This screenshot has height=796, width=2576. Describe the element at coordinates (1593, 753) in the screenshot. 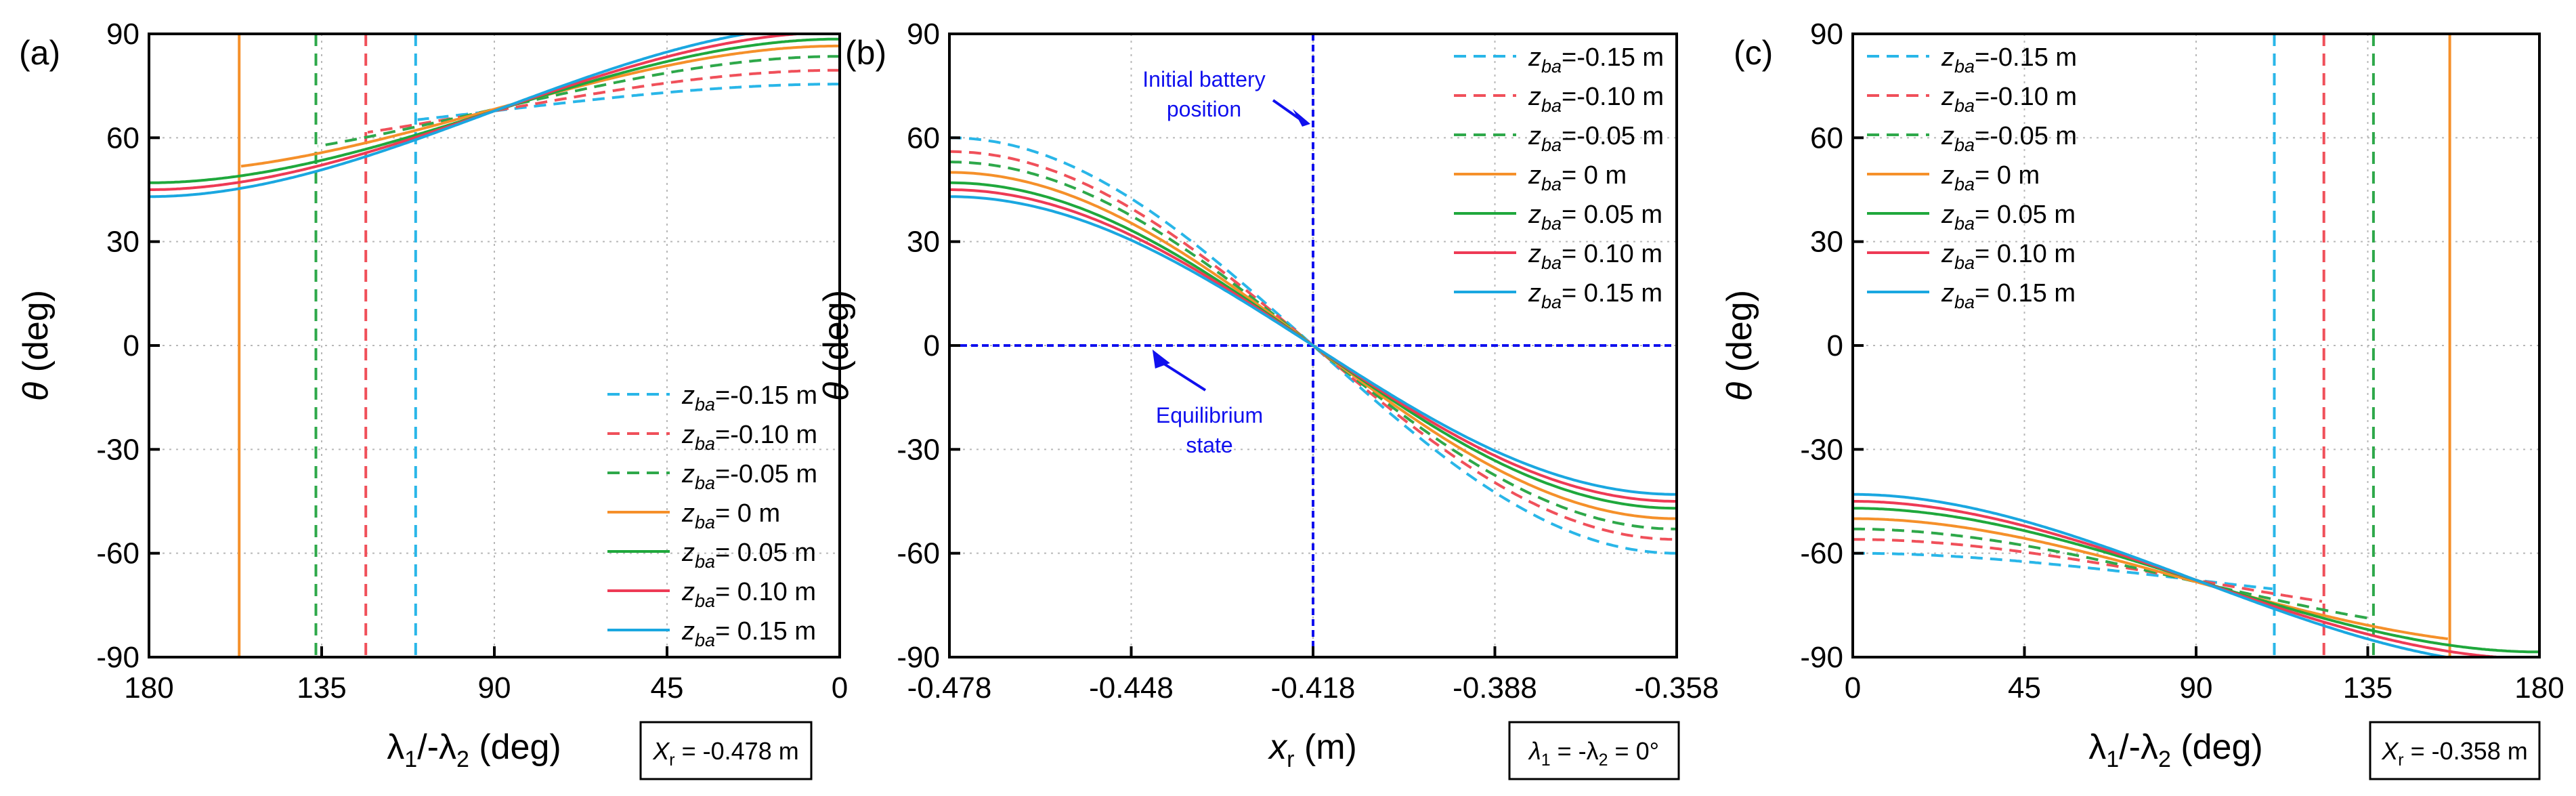

I see `info-box-text: λ1 = -λ2 = 0°` at that location.